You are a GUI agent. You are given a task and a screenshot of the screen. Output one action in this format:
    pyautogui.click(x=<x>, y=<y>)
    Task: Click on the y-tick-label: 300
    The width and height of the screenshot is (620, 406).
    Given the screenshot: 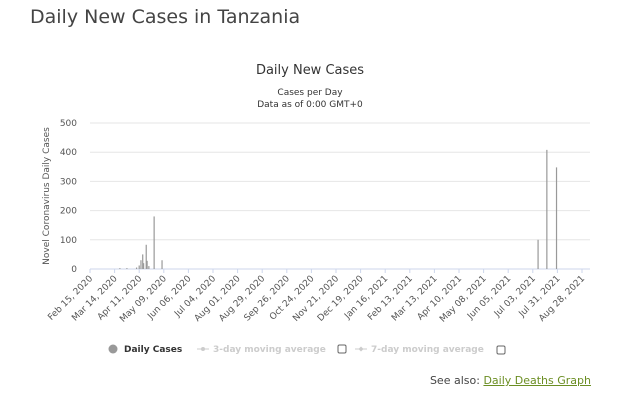 What is the action you would take?
    pyautogui.click(x=68, y=182)
    